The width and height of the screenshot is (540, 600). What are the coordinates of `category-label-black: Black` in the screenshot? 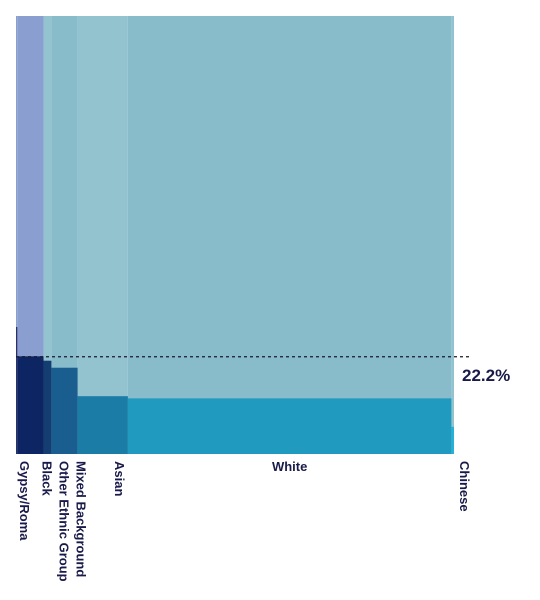 It's located at (46, 478).